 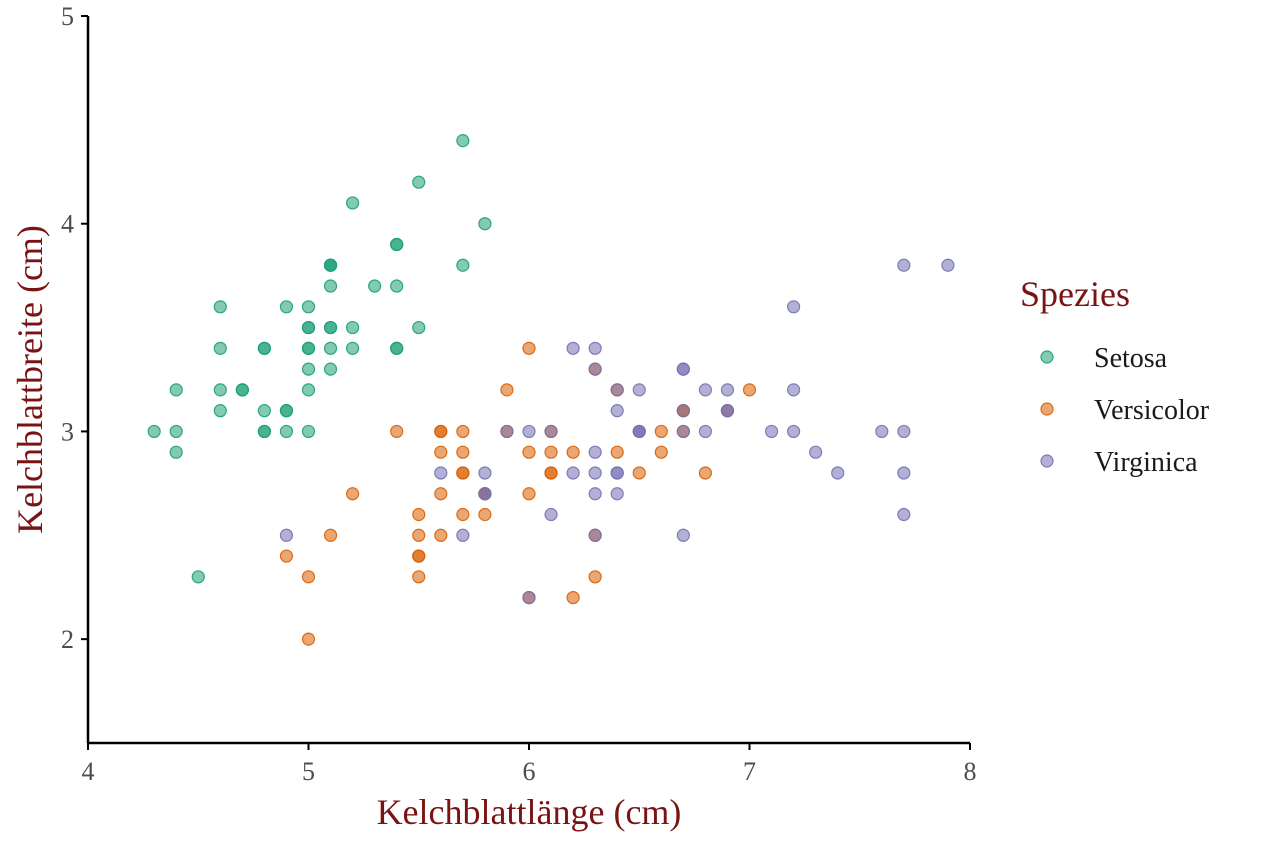 What do you see at coordinates (67, 639) in the screenshot?
I see `y-tick-label: 2` at bounding box center [67, 639].